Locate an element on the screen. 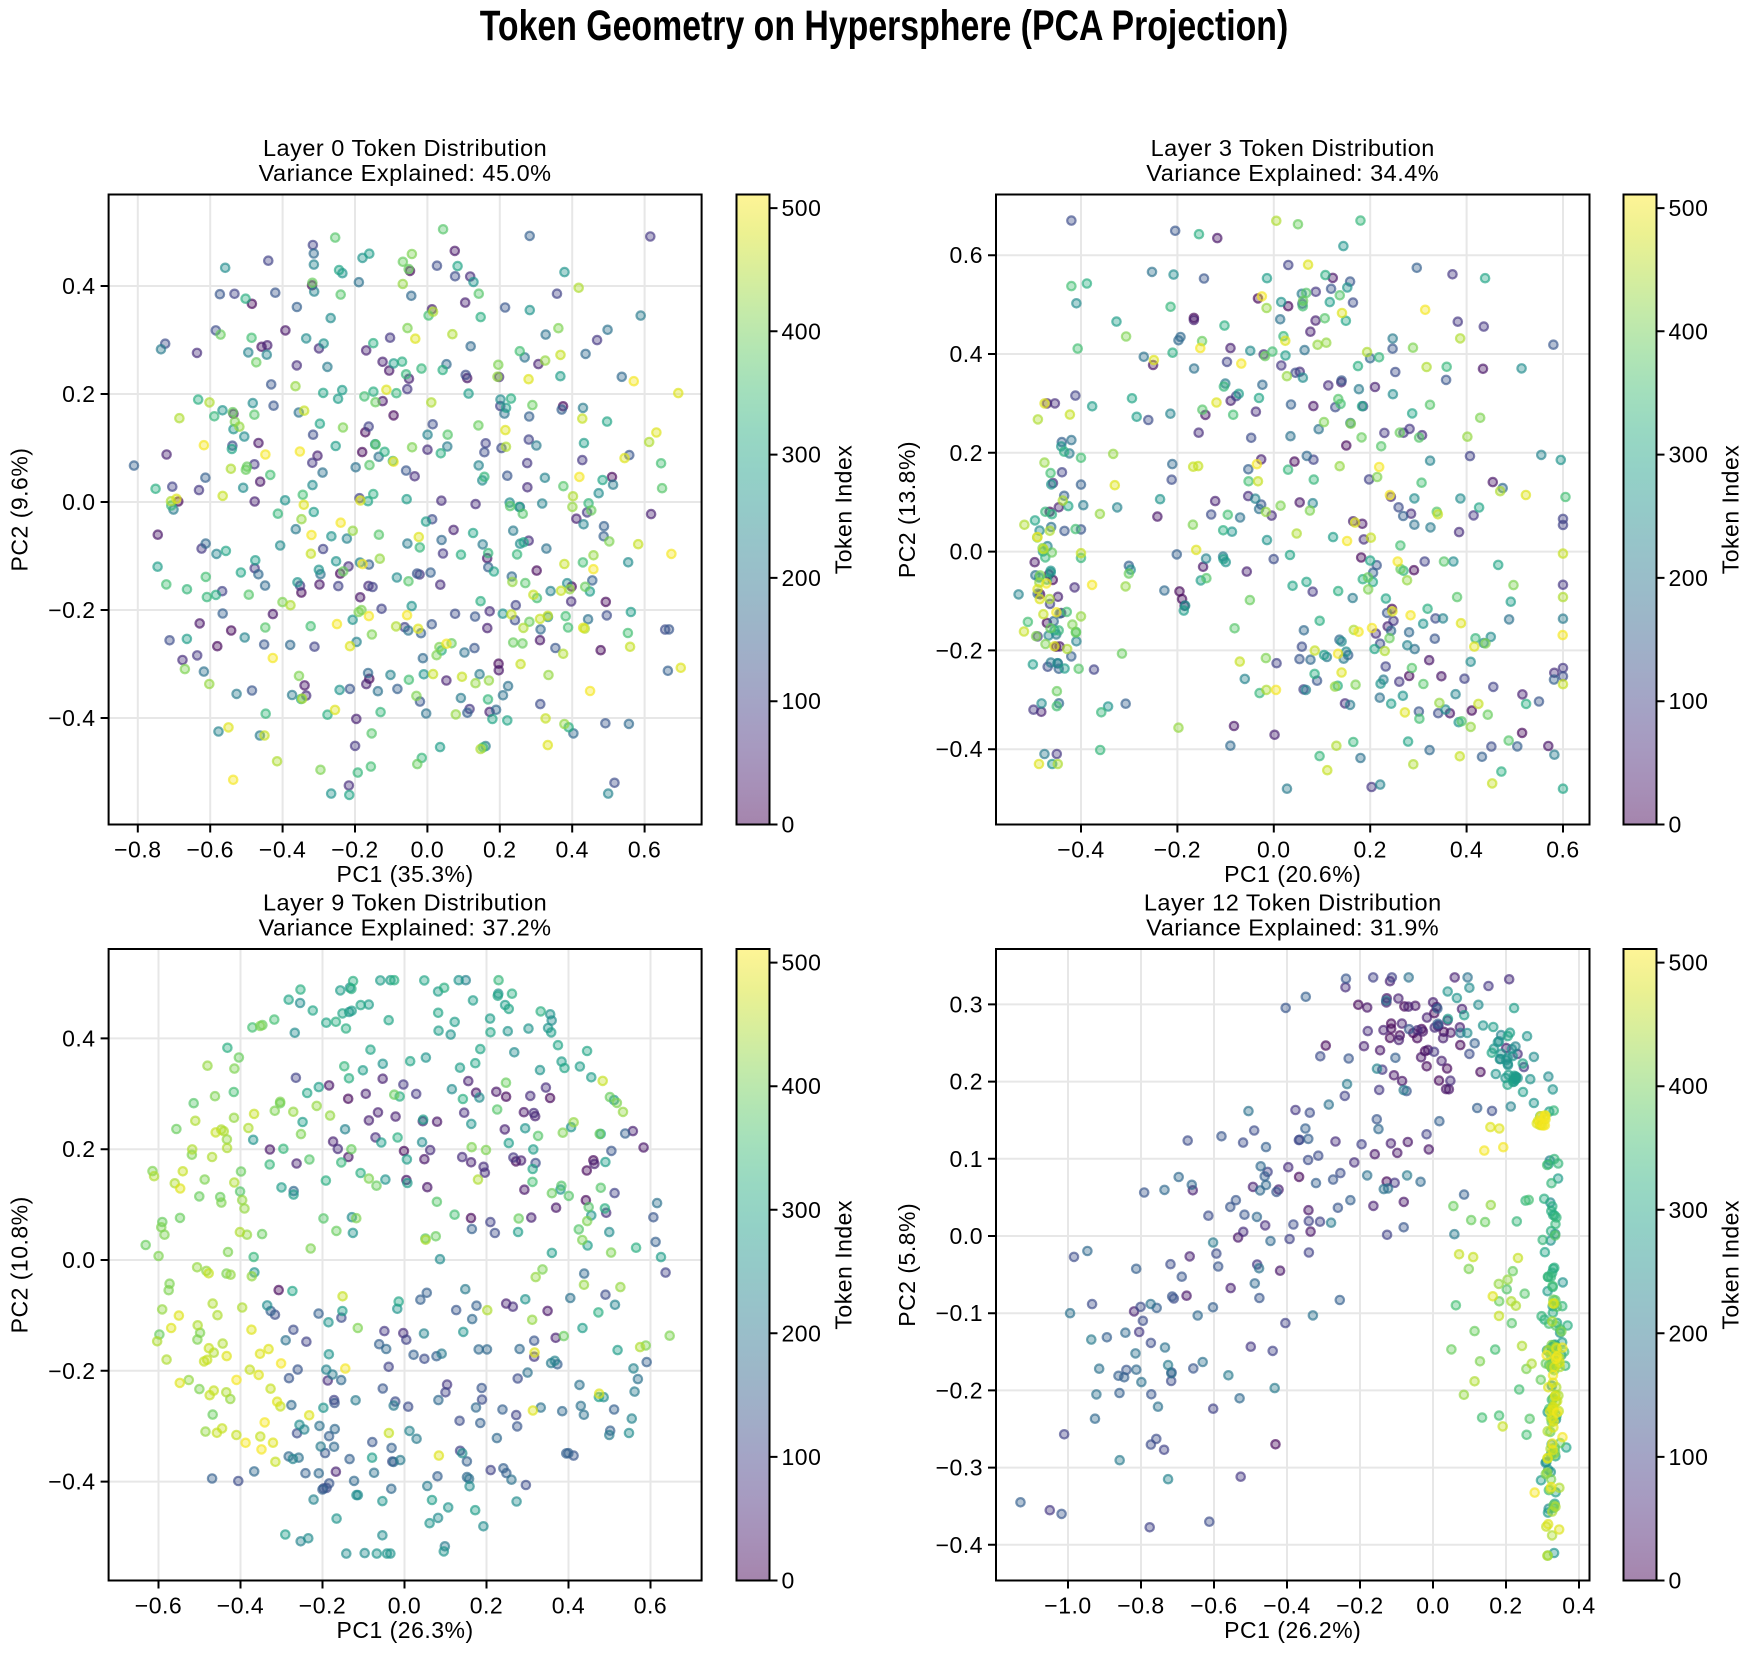 Image resolution: width=1754 pixels, height=1659 pixels. svg-text: Variance Explained: 37.2% is located at coordinates (405, 928).